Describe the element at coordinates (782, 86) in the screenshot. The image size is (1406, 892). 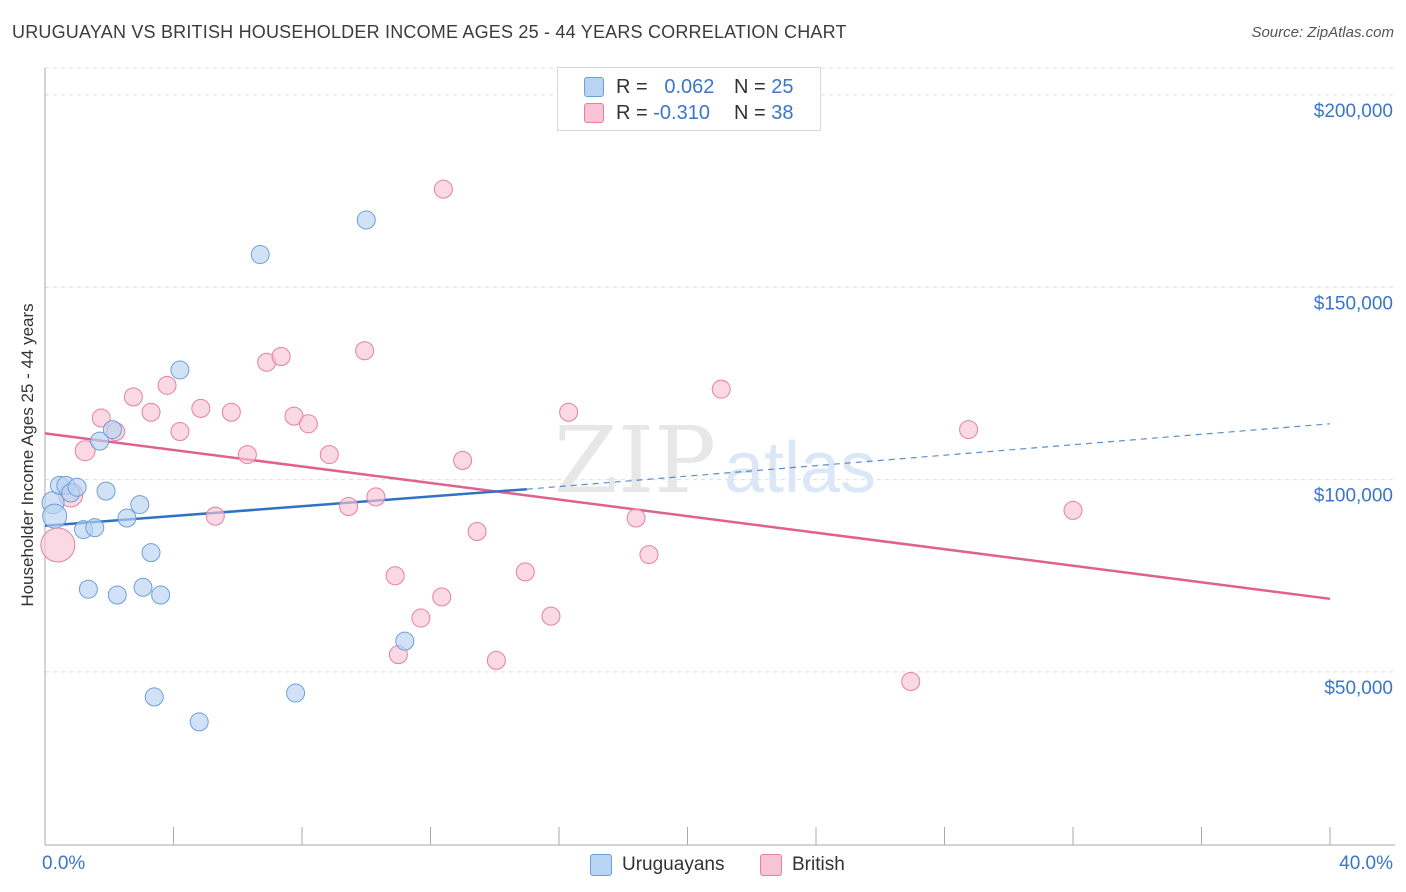
I see `legend-n-value: 25` at that location.